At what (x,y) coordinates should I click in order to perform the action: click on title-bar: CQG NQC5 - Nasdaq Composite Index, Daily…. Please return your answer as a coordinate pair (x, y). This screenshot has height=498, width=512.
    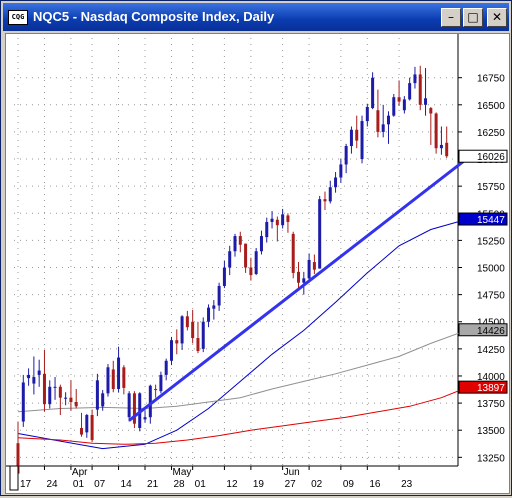
    Looking at the image, I should click on (256, 17).